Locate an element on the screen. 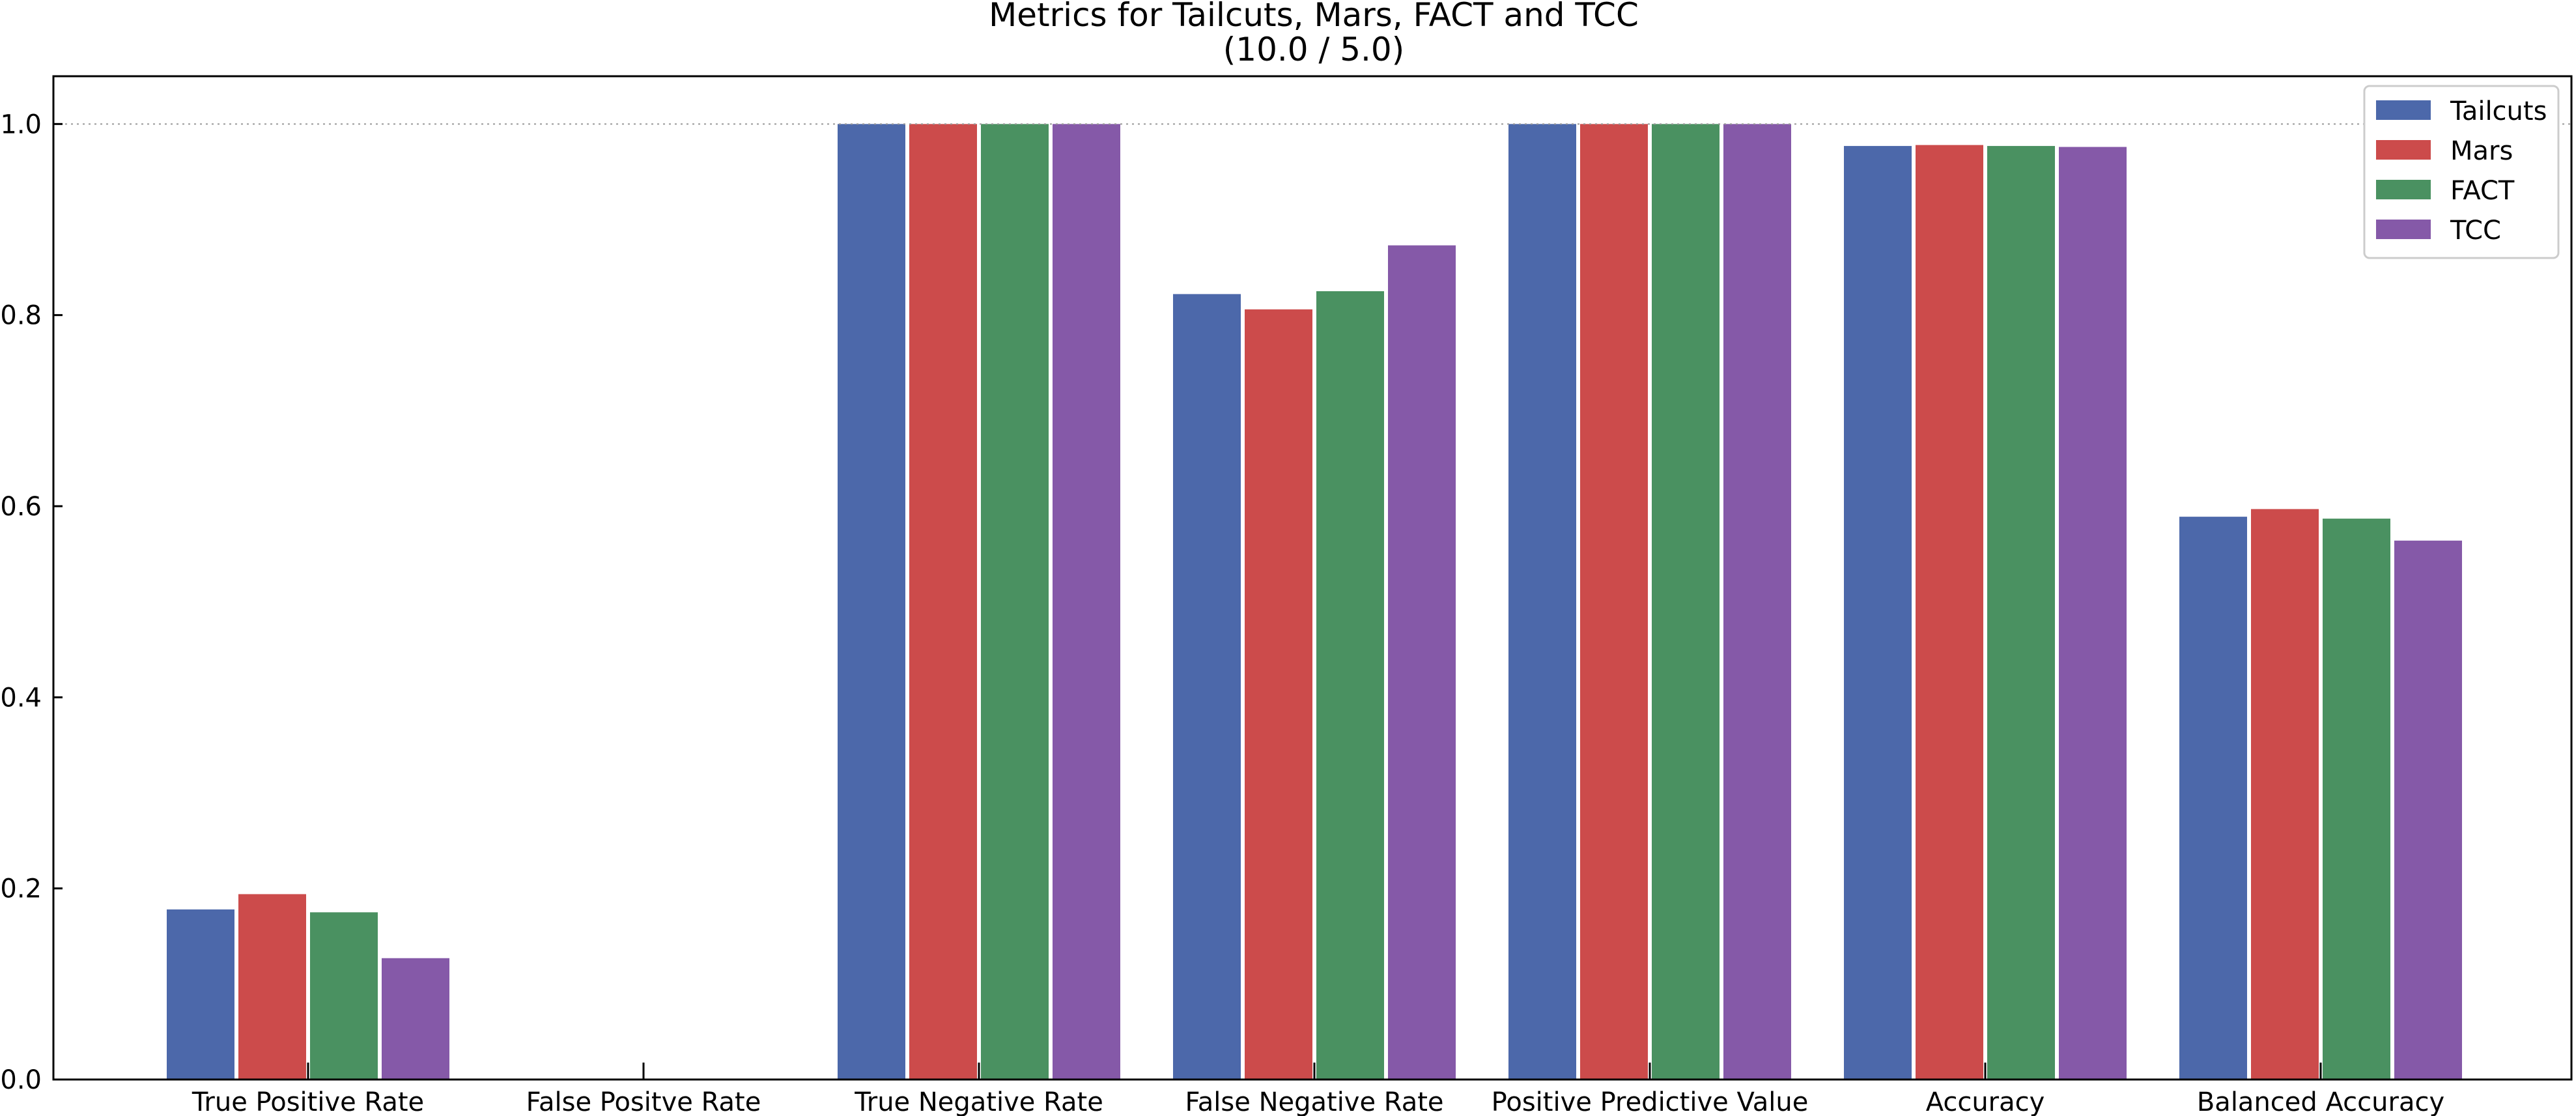 This screenshot has height=1116, width=2576. y-tick-label-4: 0.8 is located at coordinates (21, 316).